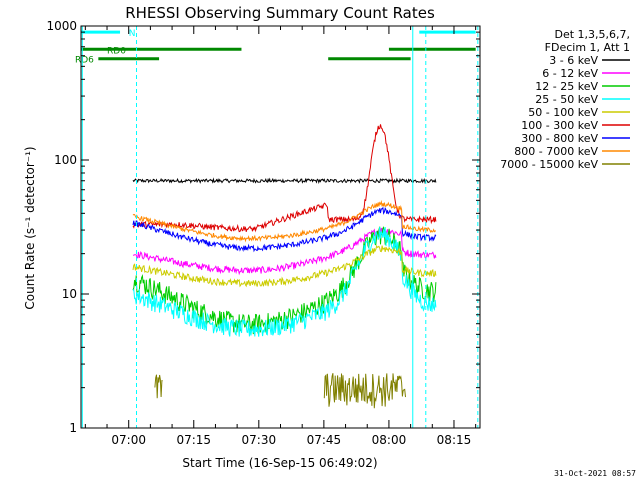 The height and width of the screenshot is (480, 640). Describe the element at coordinates (84, 61) in the screenshot. I see `flag-label-rd6: RD6` at that location.